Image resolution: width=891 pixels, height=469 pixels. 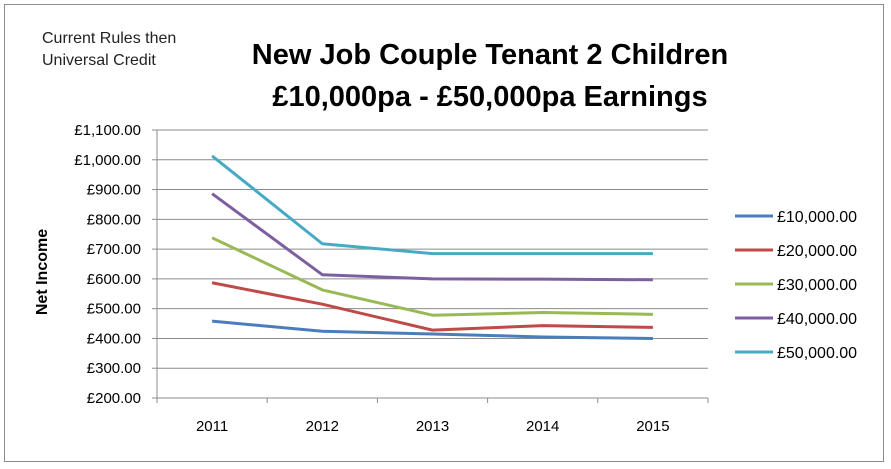 What do you see at coordinates (114, 249) in the screenshot?
I see `y-tick-label: £700.00` at bounding box center [114, 249].